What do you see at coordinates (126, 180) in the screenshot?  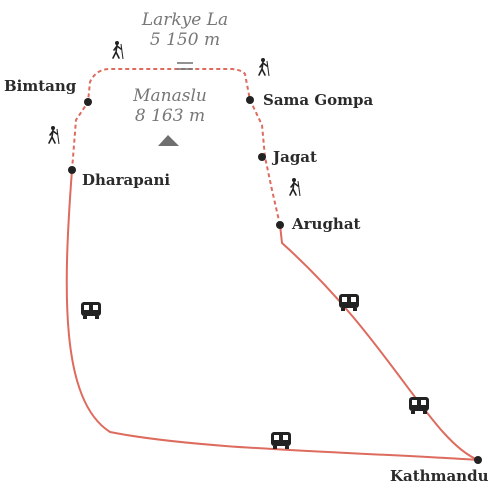 I see `place-label-dharapani: Dharapani` at bounding box center [126, 180].